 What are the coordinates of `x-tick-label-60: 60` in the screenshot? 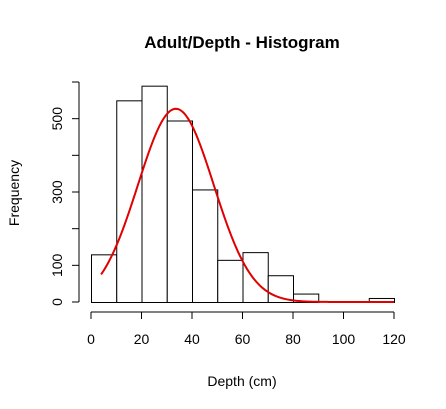 It's located at (243, 339).